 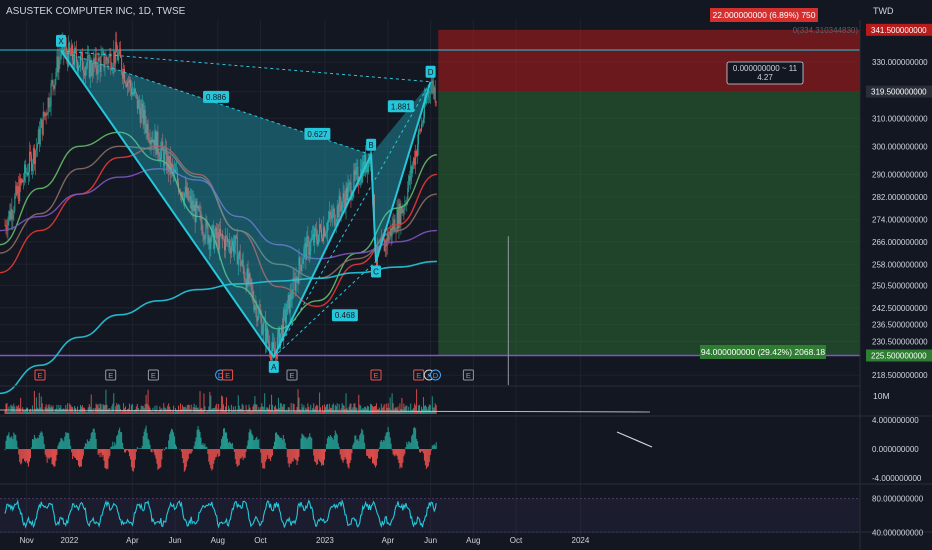 What do you see at coordinates (430, 71) in the screenshot?
I see `pattern-point-d: D` at bounding box center [430, 71].